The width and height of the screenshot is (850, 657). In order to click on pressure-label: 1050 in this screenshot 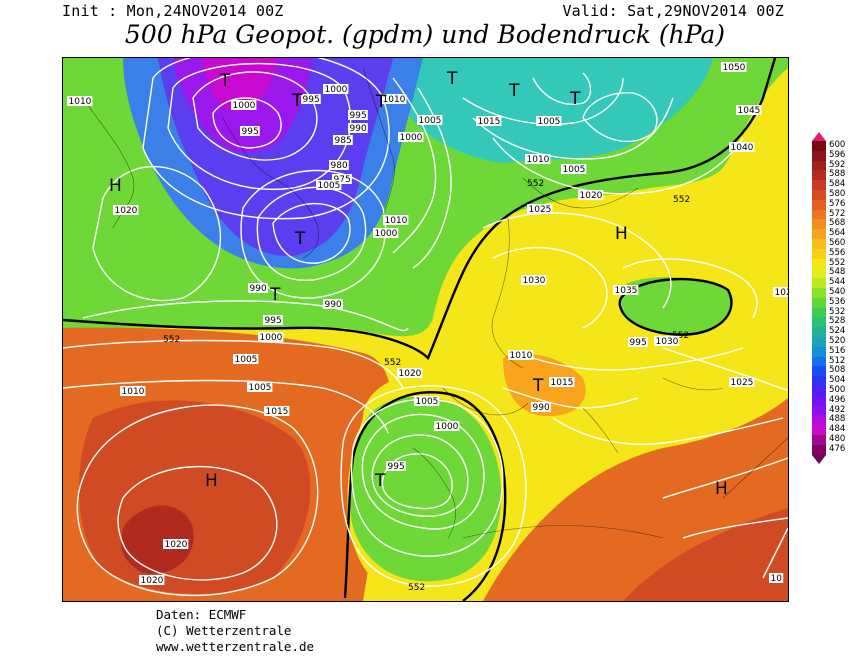, I will do `click(734, 68)`.